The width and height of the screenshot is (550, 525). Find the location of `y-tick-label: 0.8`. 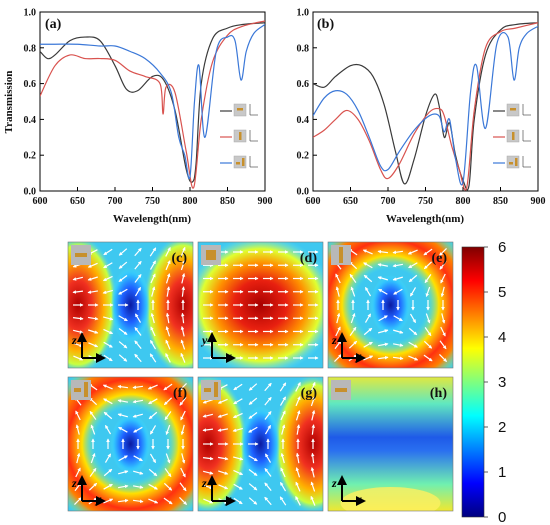

y-tick-label: 0.8 is located at coordinates (30, 48).